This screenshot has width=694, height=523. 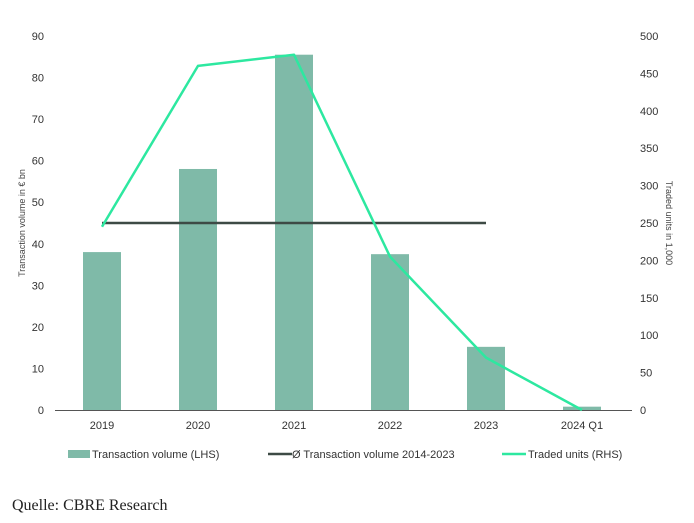 I want to click on x-tick-label: 2021, so click(x=294, y=426).